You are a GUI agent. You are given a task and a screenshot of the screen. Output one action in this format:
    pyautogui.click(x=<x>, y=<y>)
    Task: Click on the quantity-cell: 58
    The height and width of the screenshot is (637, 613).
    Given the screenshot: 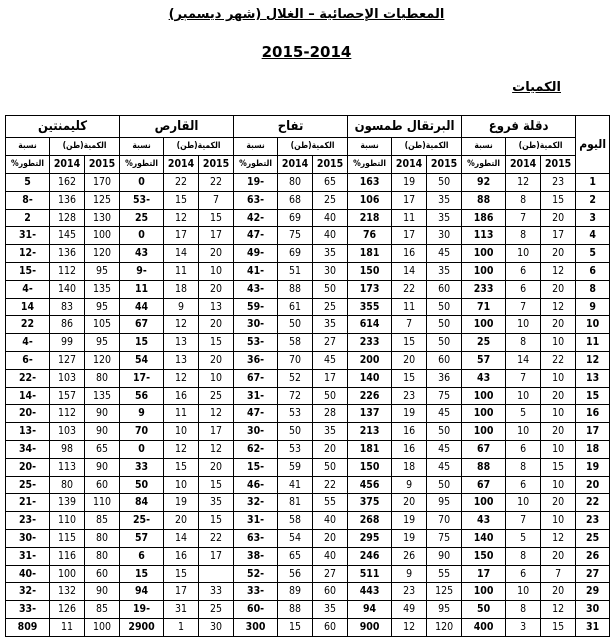 What is the action you would take?
    pyautogui.click(x=295, y=342)
    